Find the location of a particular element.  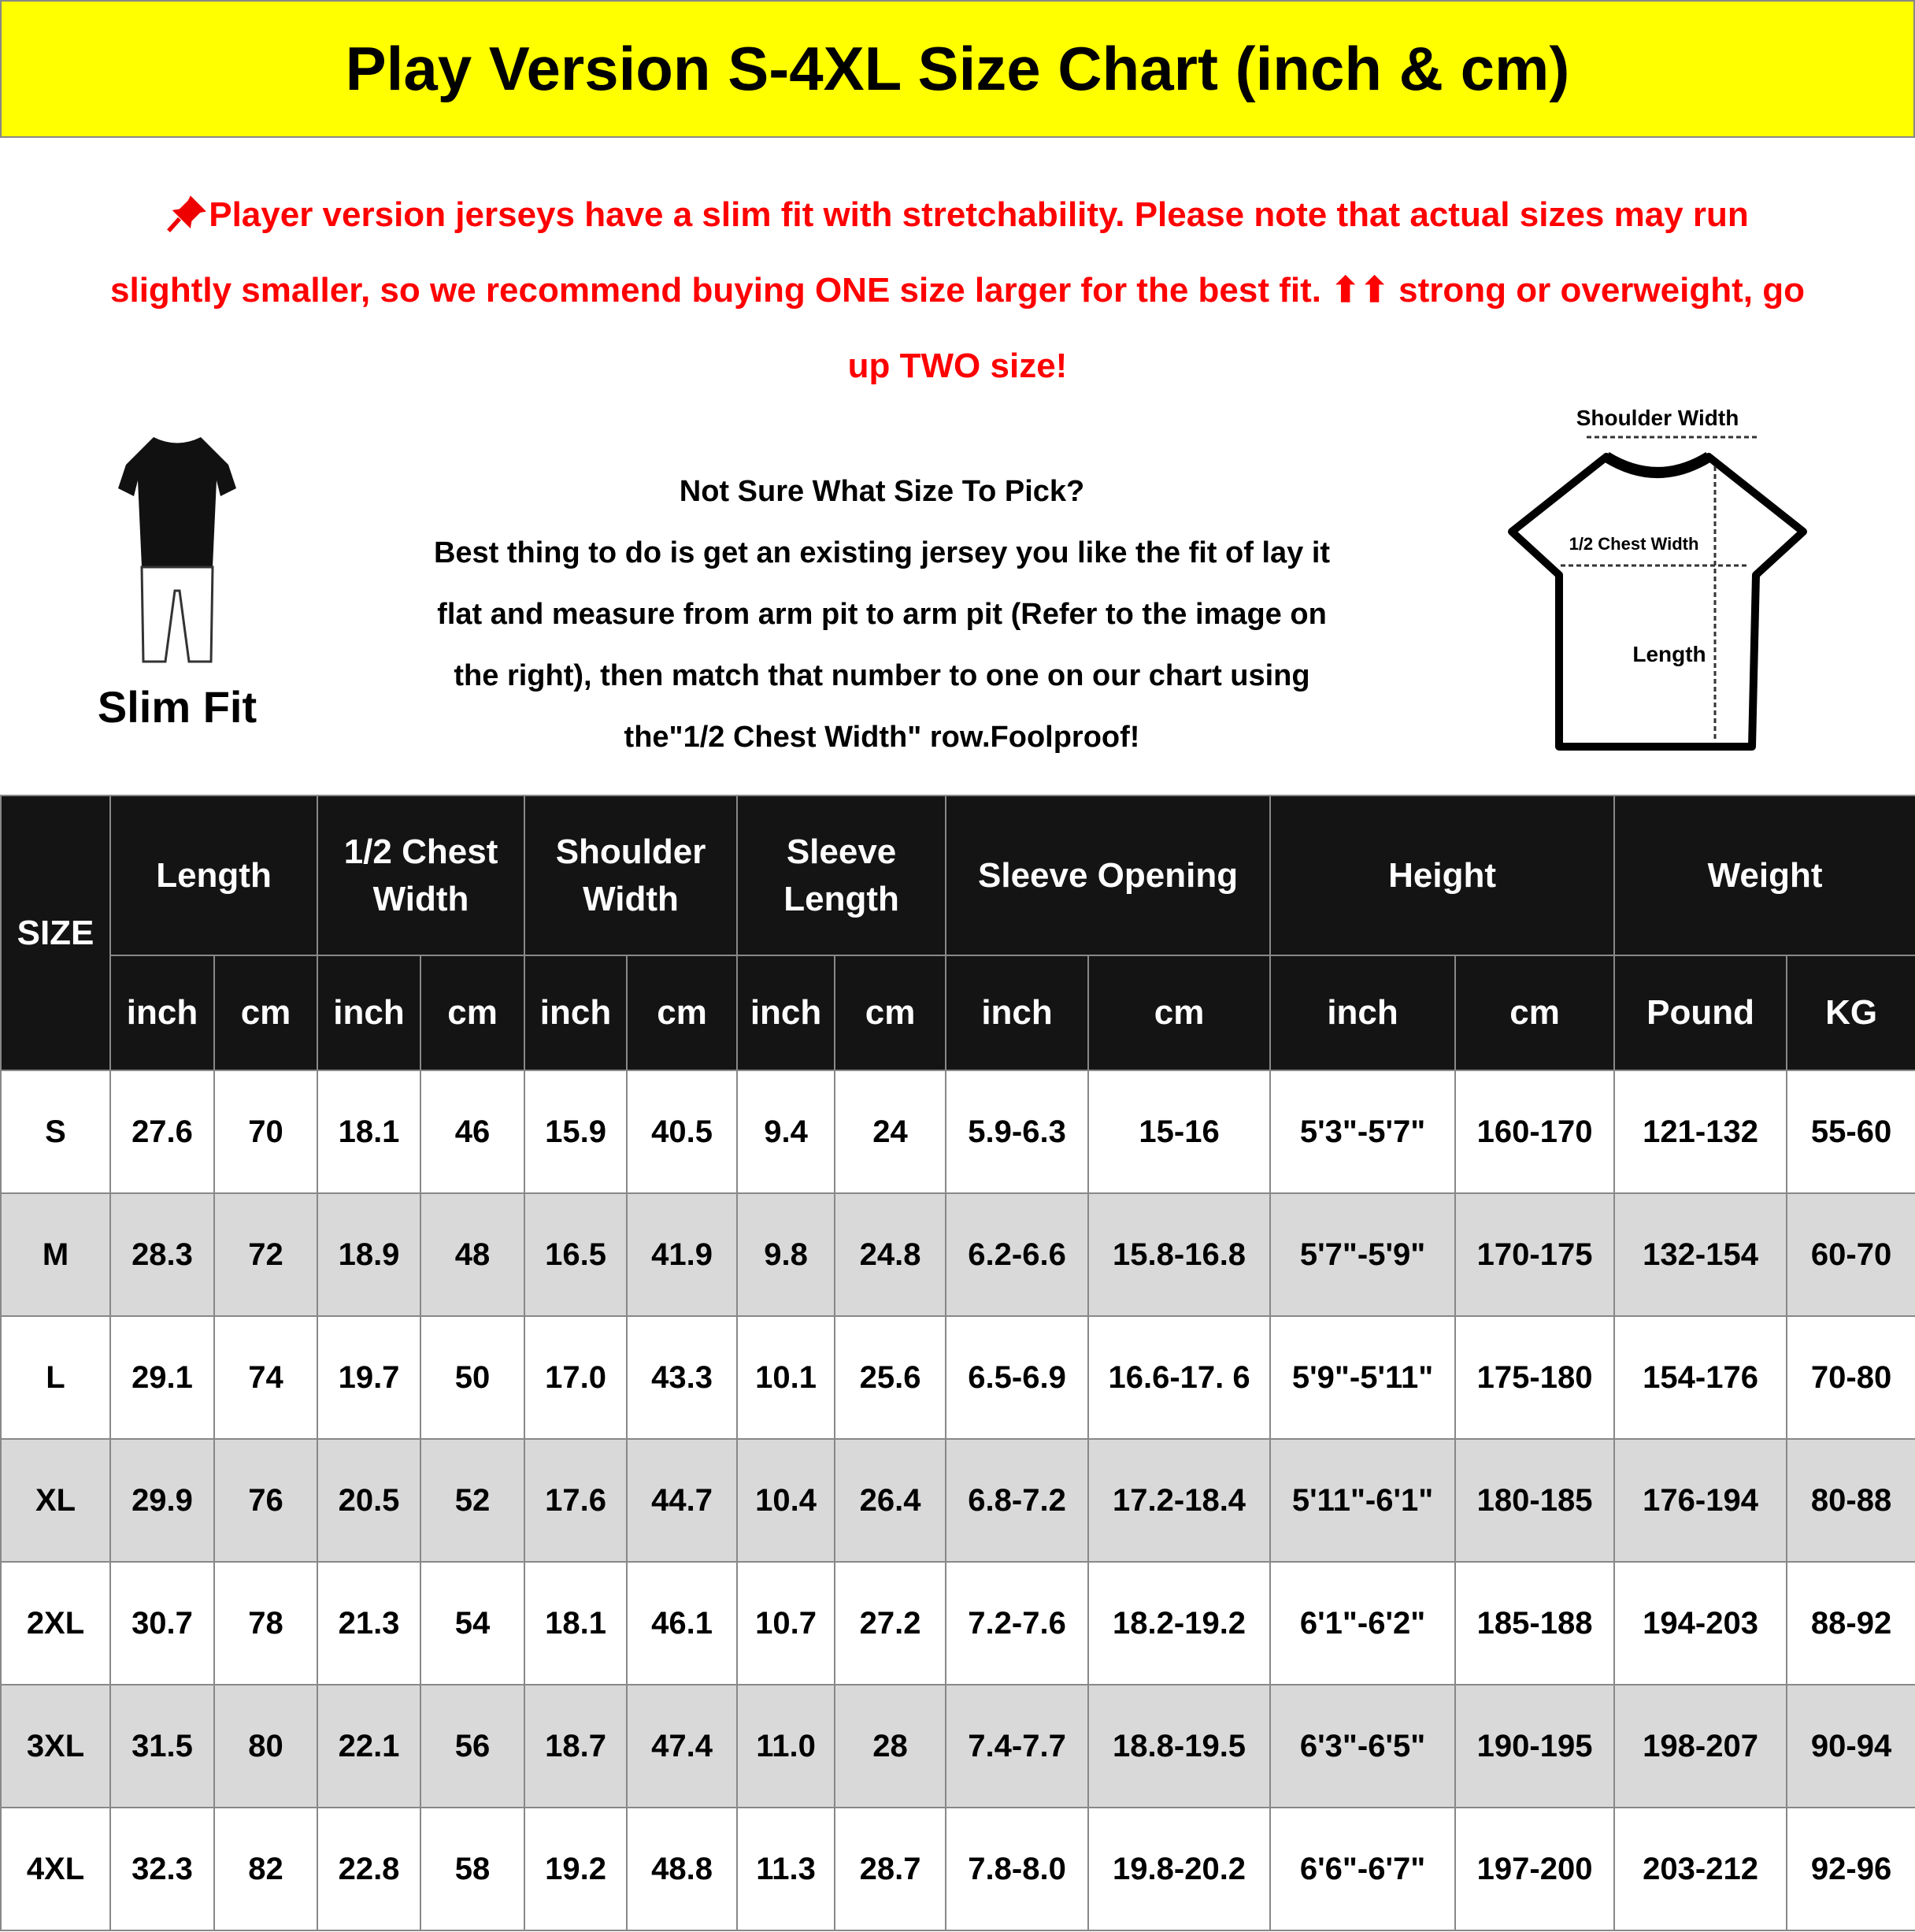

value-cell: 60-70 is located at coordinates (1850, 1254).